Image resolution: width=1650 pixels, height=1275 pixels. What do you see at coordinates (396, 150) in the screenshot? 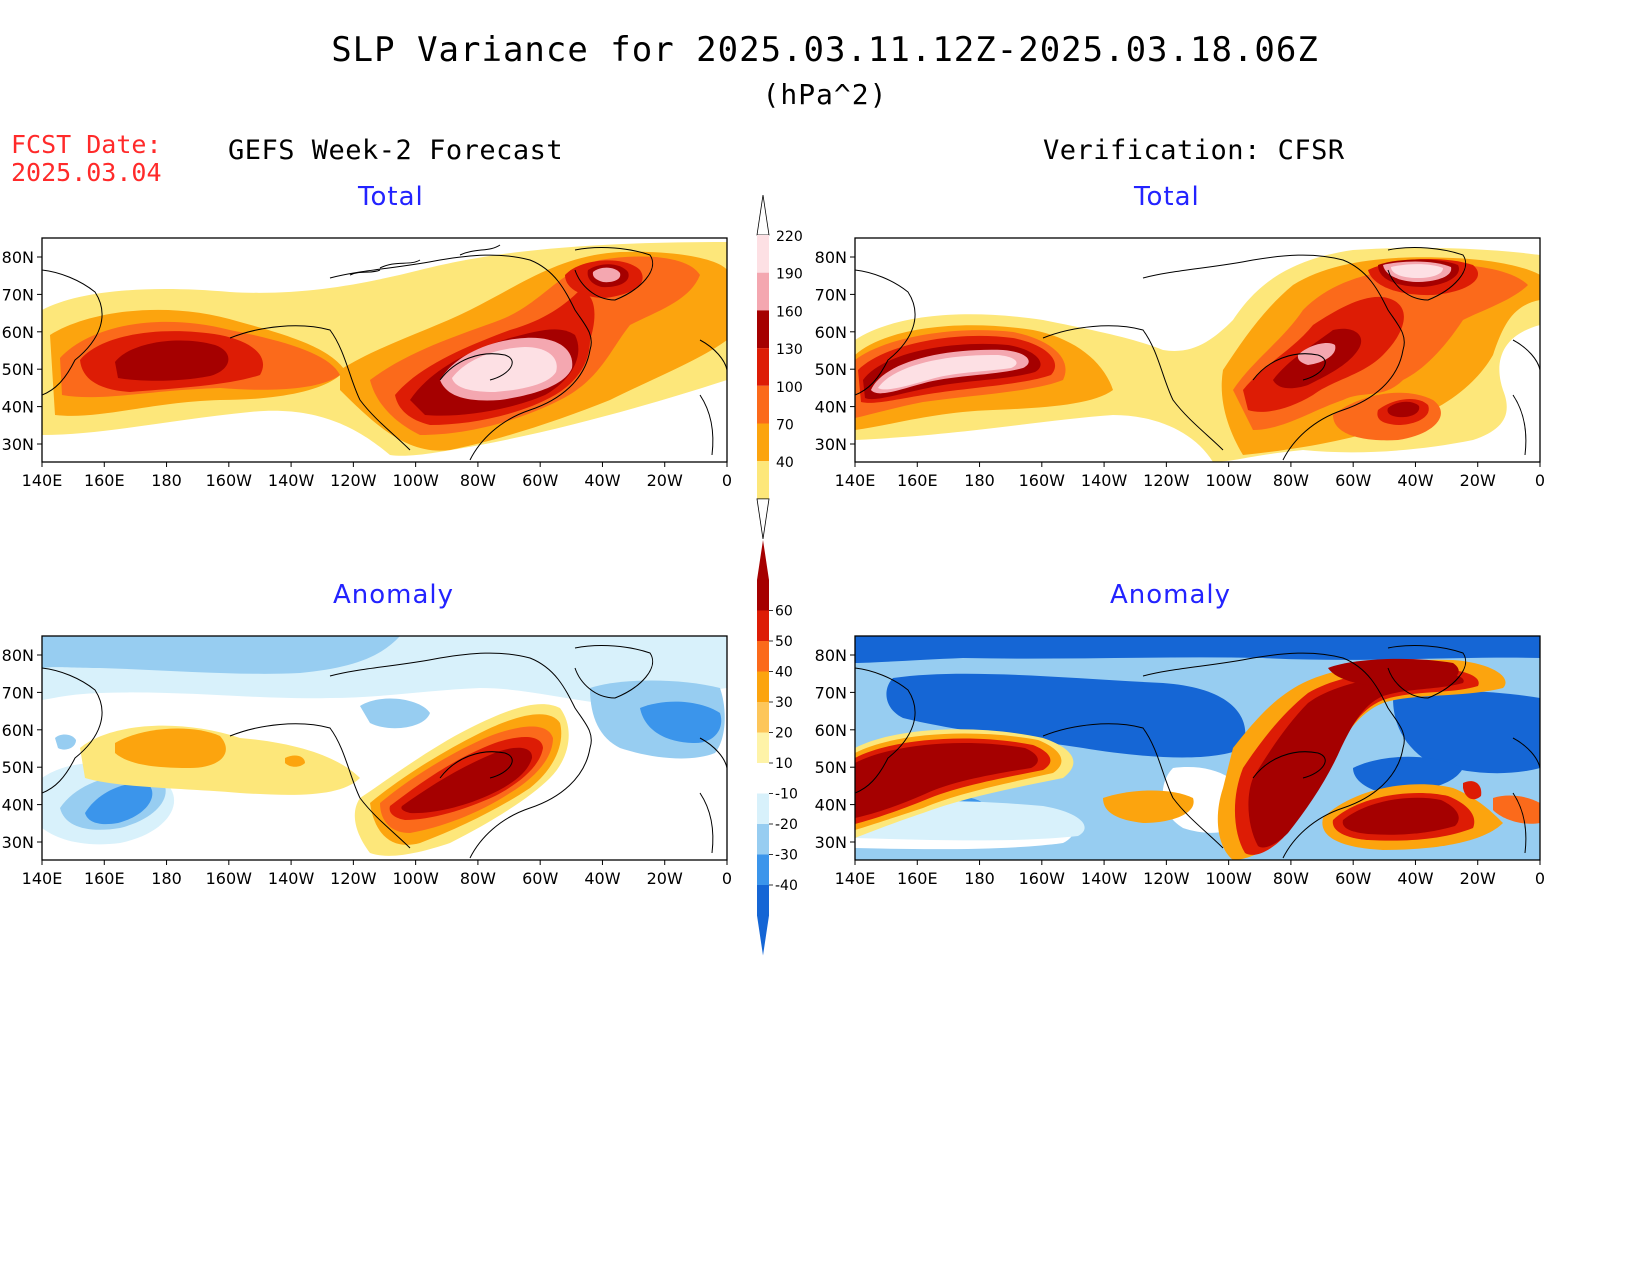
I see `forecast-column-title: GEFS Week-2 Forecast` at bounding box center [396, 150].